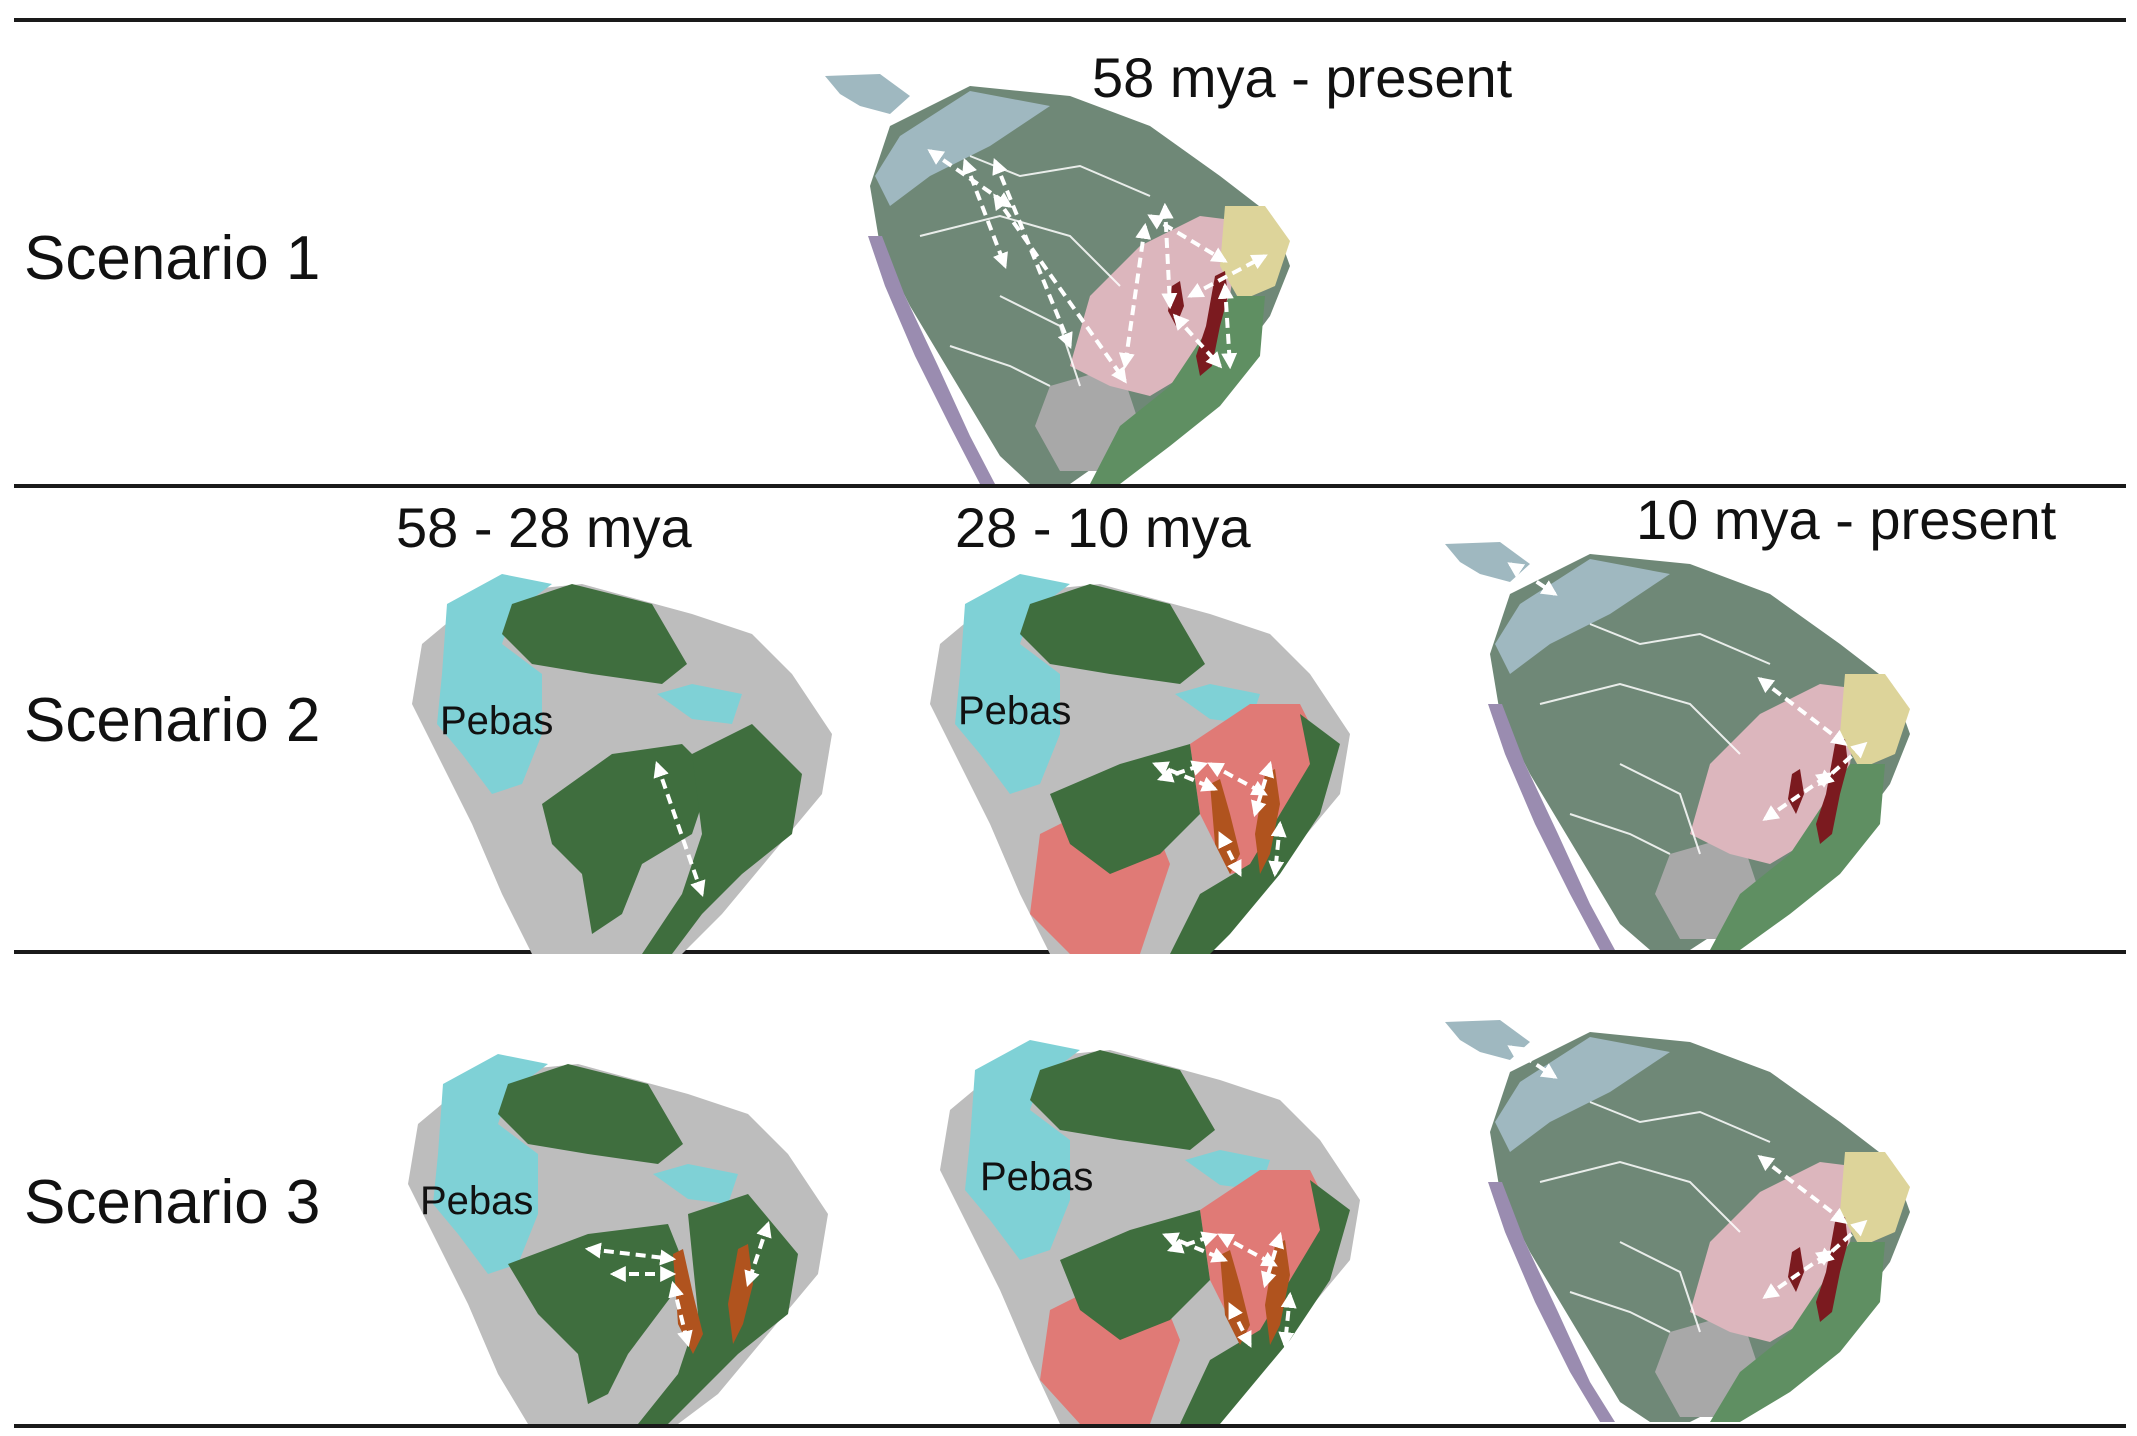  What do you see at coordinates (1302, 77) in the screenshot?
I see `period-label-scenario1: 58 mya - present` at bounding box center [1302, 77].